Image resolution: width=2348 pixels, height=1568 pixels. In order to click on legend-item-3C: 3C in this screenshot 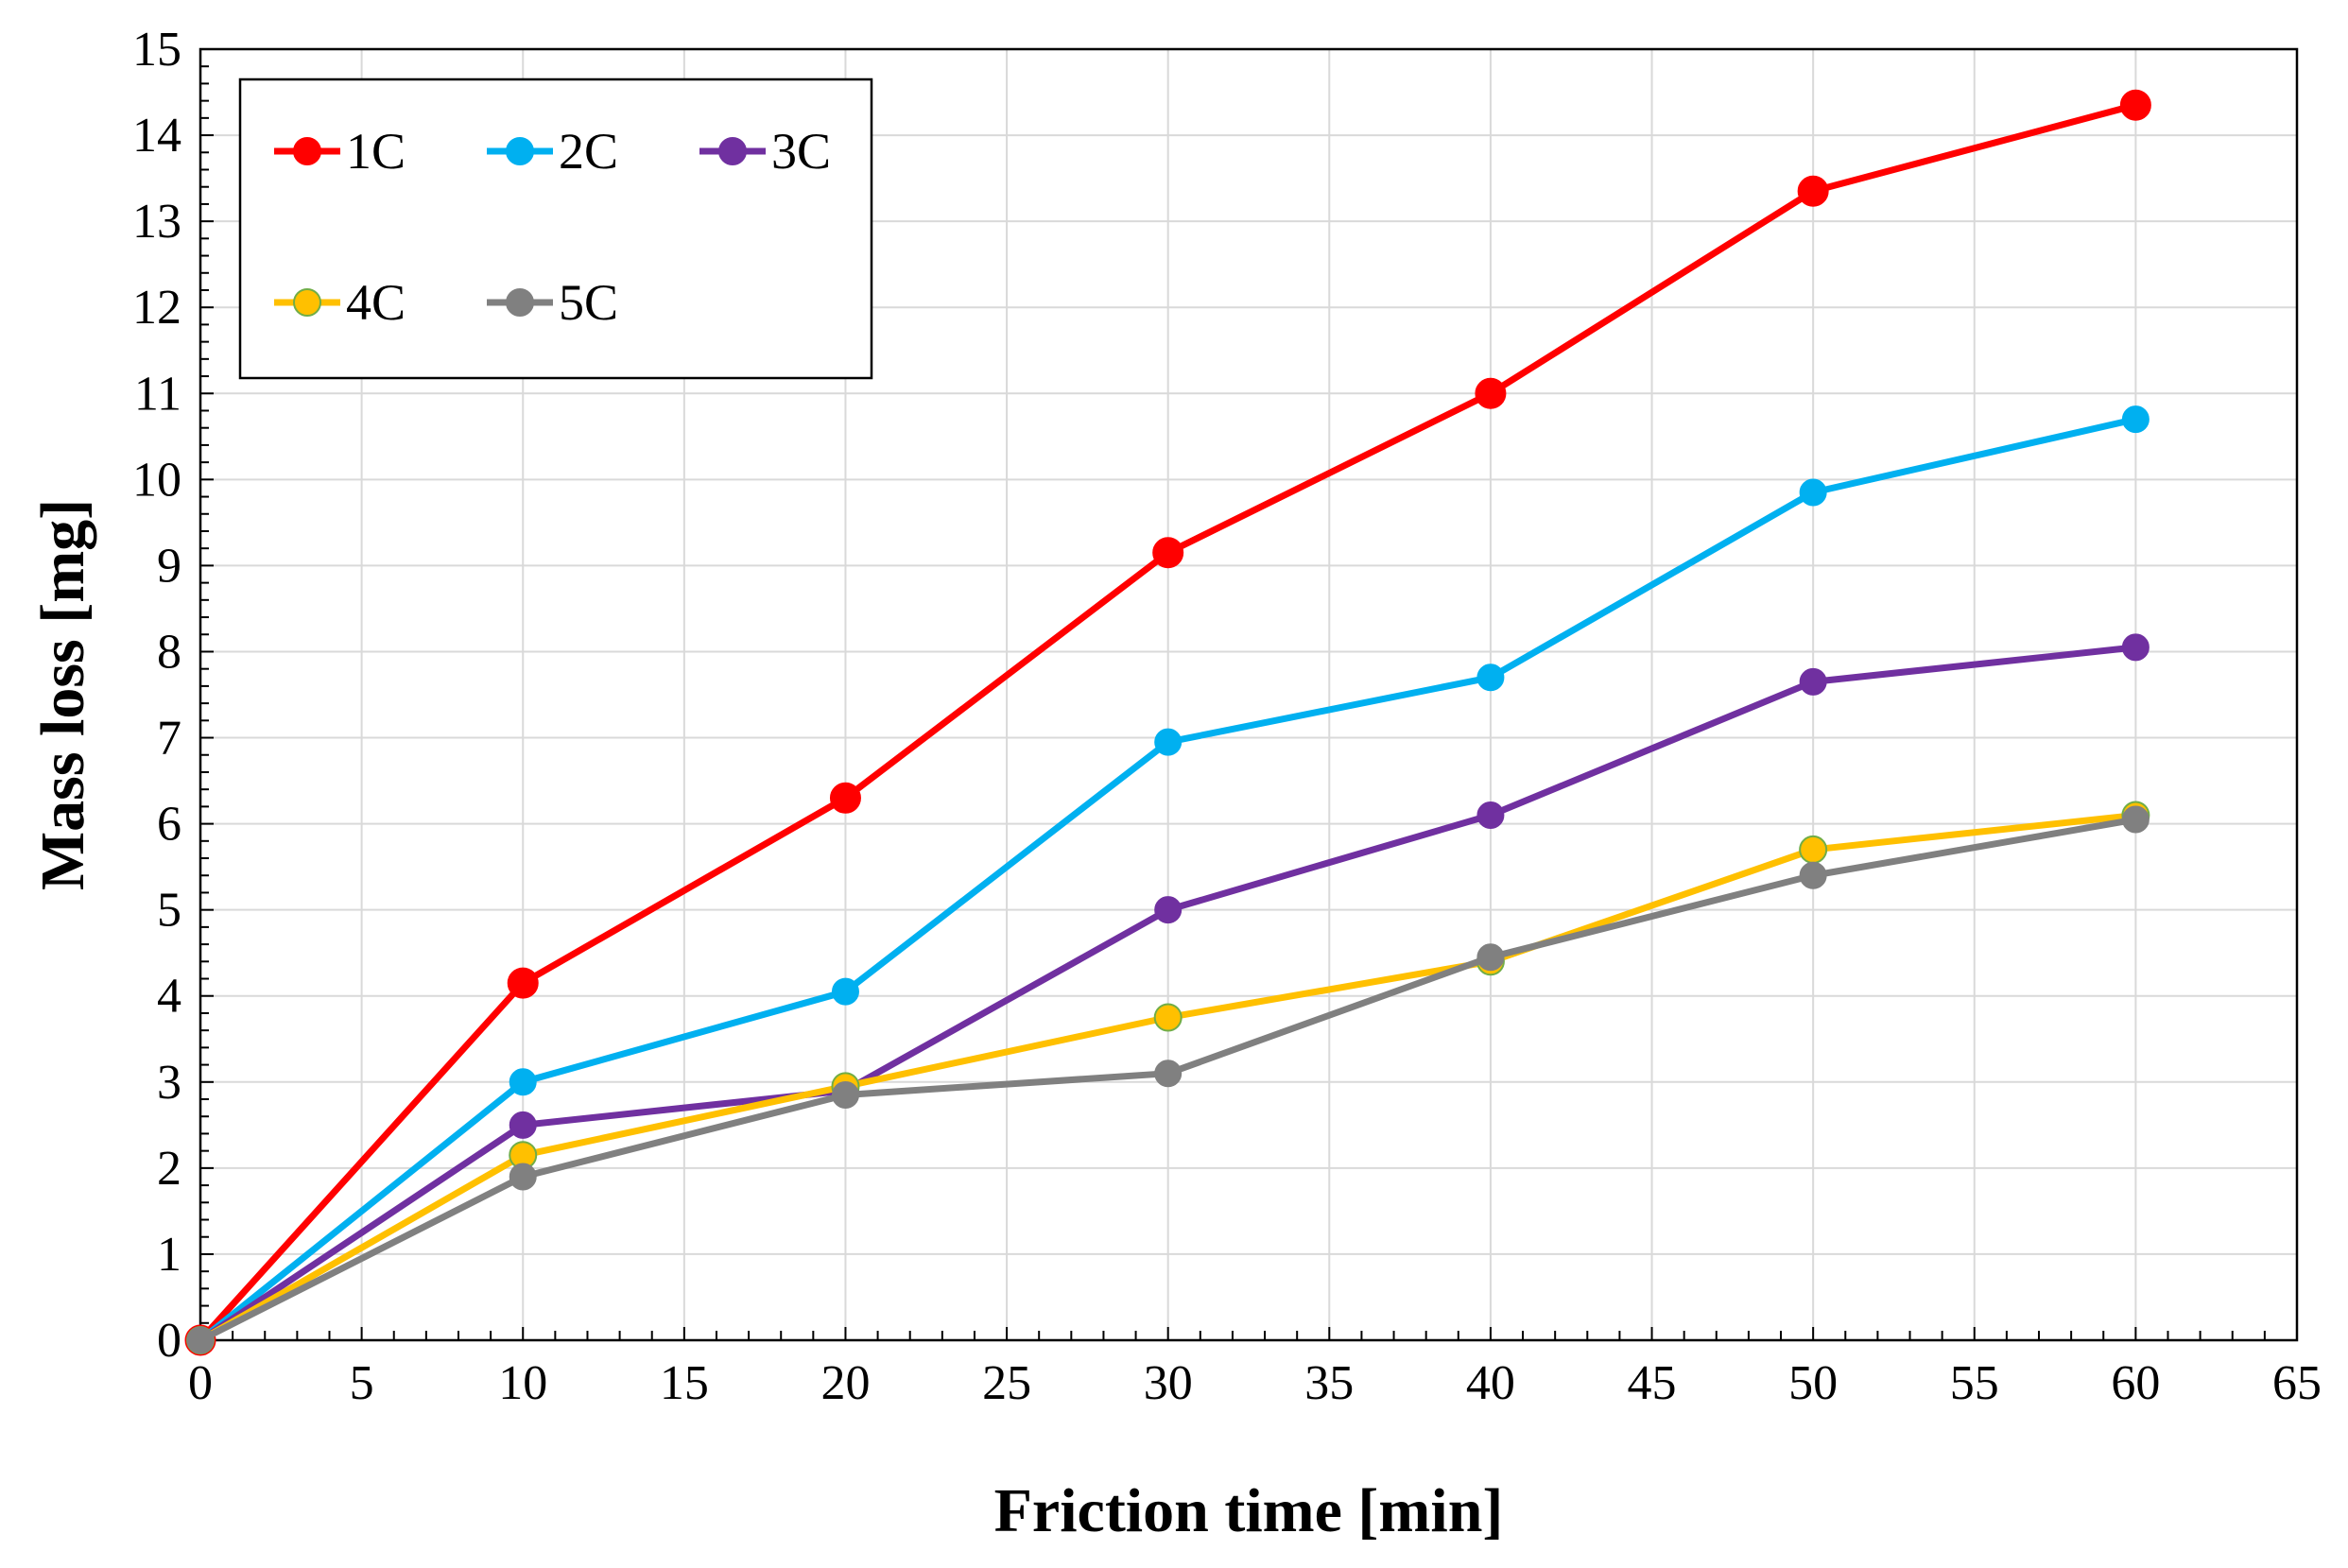, I will do `click(765, 151)`.